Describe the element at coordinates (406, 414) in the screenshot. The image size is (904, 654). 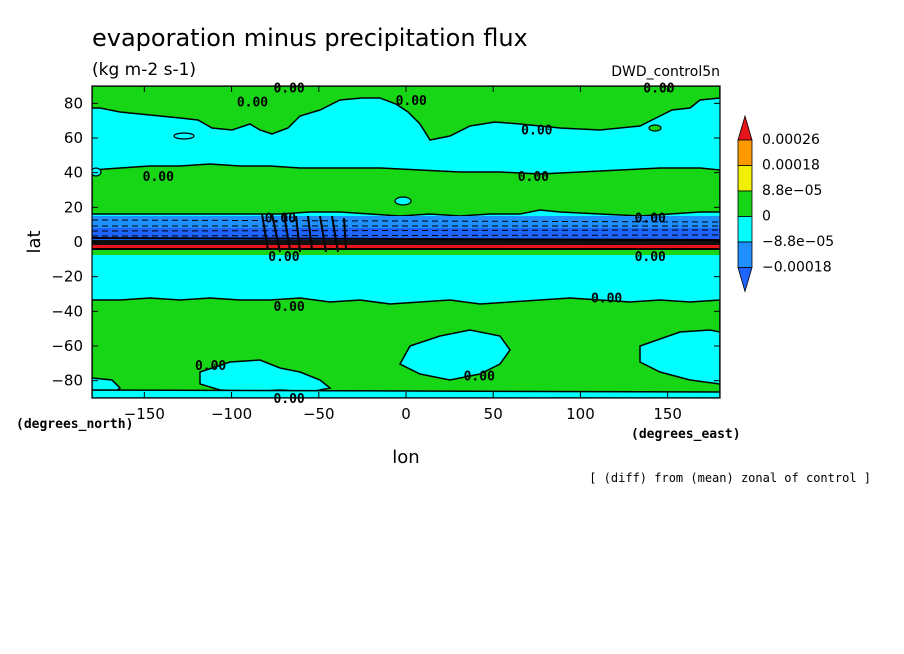
I see `x-tick-label-3: 0` at that location.